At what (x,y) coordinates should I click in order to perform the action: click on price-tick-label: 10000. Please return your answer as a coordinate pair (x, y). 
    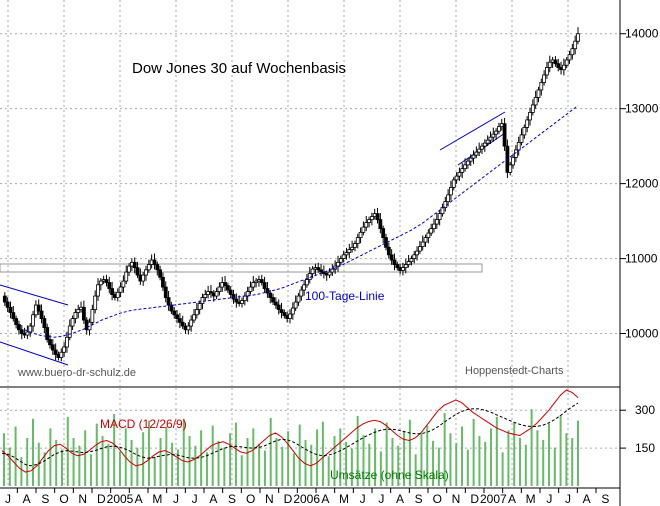
    Looking at the image, I should click on (642, 334).